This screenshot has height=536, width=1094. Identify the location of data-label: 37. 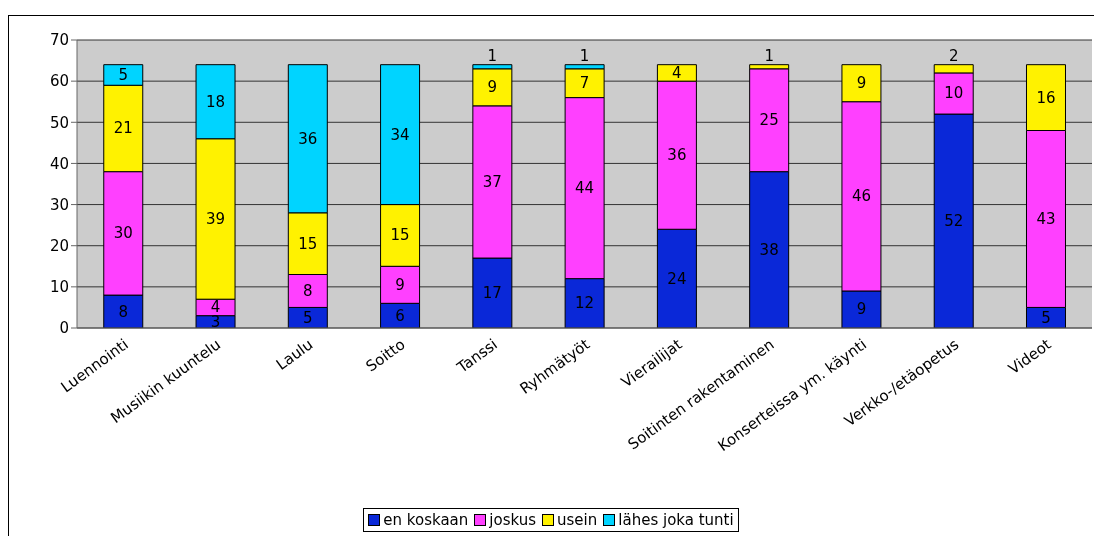
(492, 181).